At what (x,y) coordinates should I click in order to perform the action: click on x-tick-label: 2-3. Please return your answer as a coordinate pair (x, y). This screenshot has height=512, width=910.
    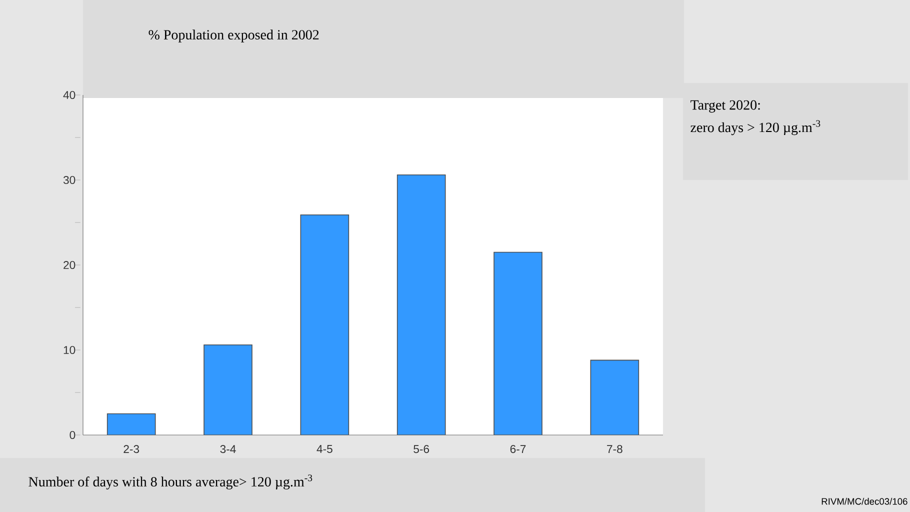
    Looking at the image, I should click on (132, 449).